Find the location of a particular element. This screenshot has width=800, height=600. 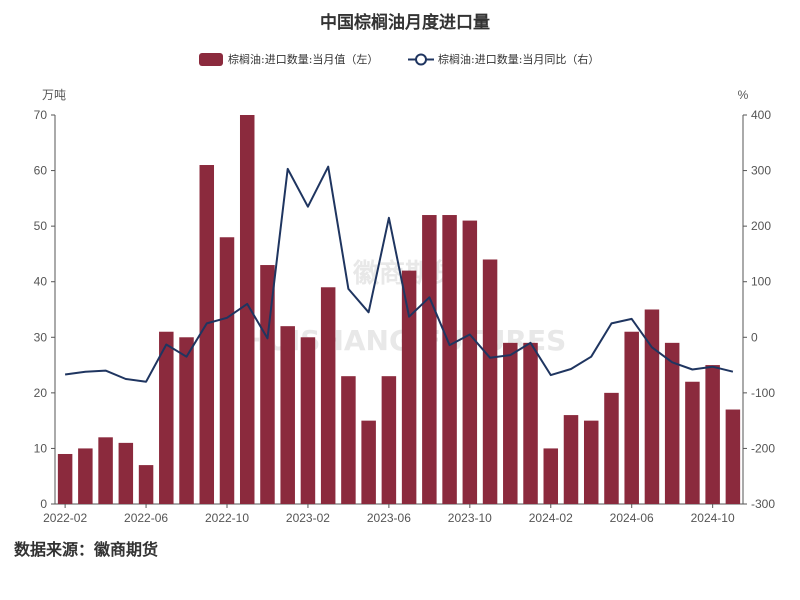

y-right-tick-label: 400 is located at coordinates (761, 115).